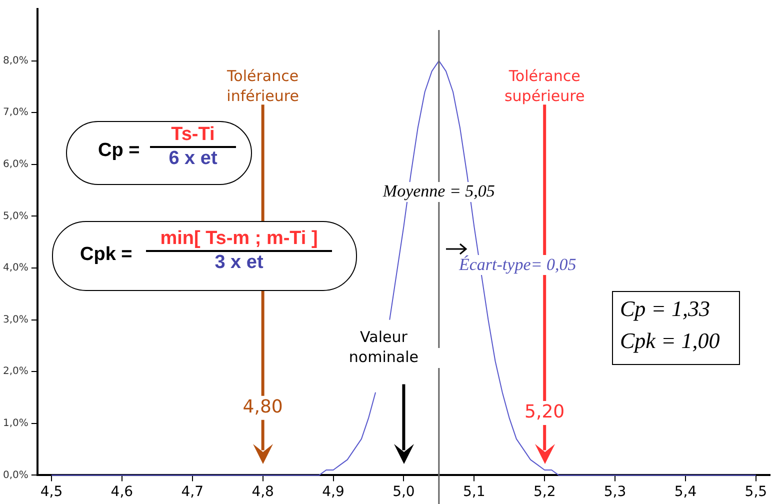 Image resolution: width=772 pixels, height=504 pixels. Describe the element at coordinates (544, 492) in the screenshot. I see `x-tick-label: 5,2` at that location.